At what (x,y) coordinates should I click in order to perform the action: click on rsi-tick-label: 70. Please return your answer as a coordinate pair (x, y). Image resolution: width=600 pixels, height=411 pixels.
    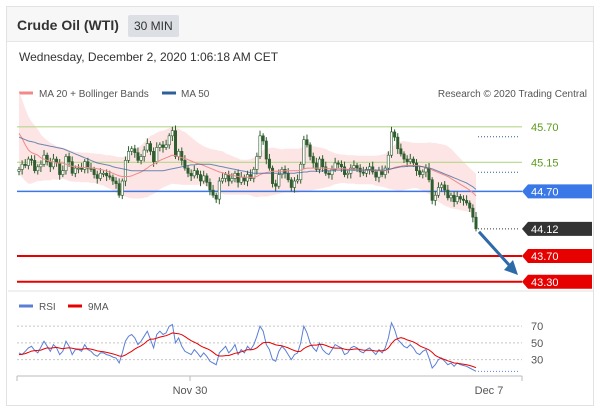
    Looking at the image, I should click on (537, 327).